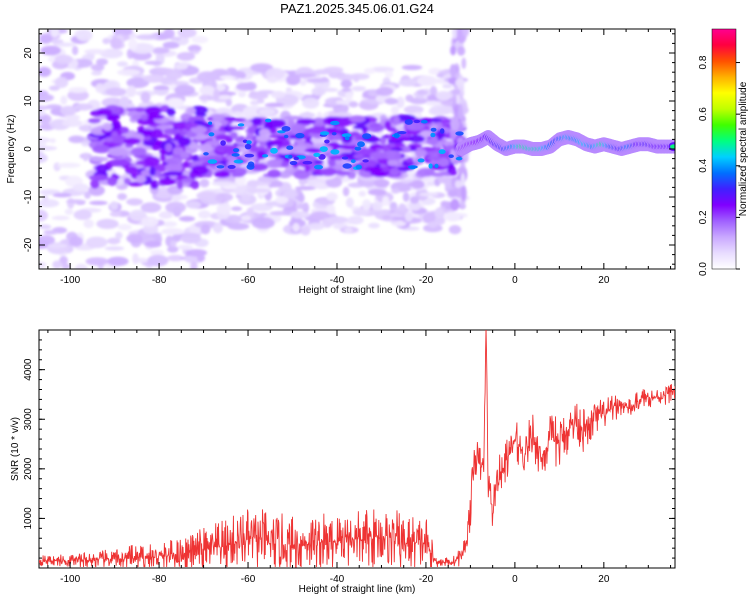 This screenshot has width=750, height=600. Describe the element at coordinates (70, 579) in the screenshot. I see `x-tick-label: -100` at that location.